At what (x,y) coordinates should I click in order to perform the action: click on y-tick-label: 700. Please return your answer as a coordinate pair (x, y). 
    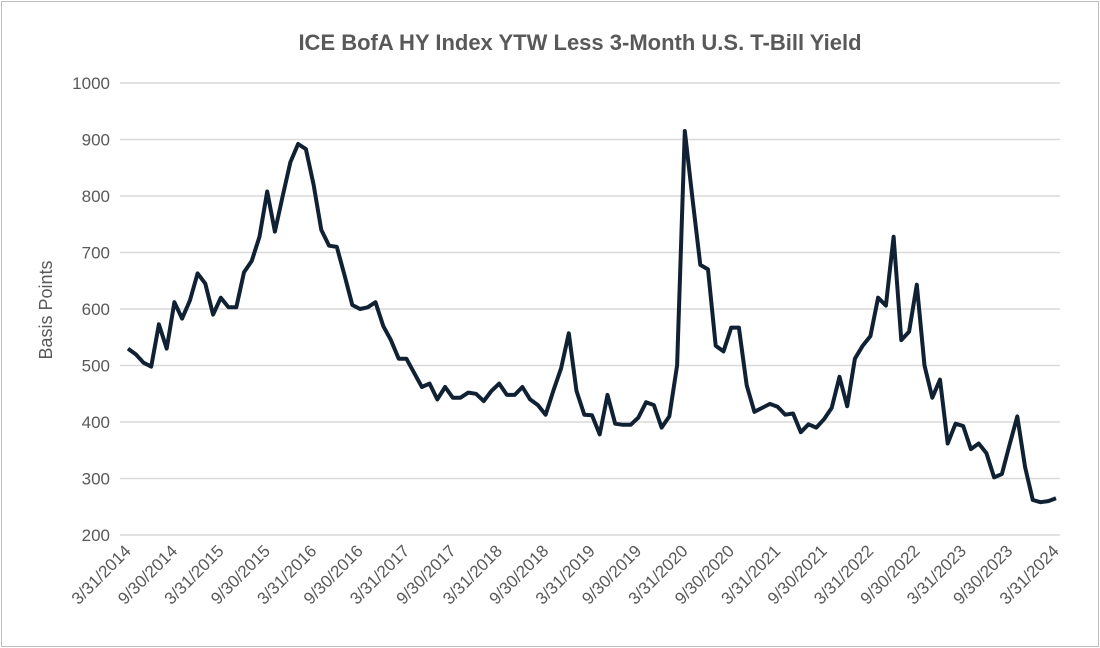
    Looking at the image, I should click on (96, 253).